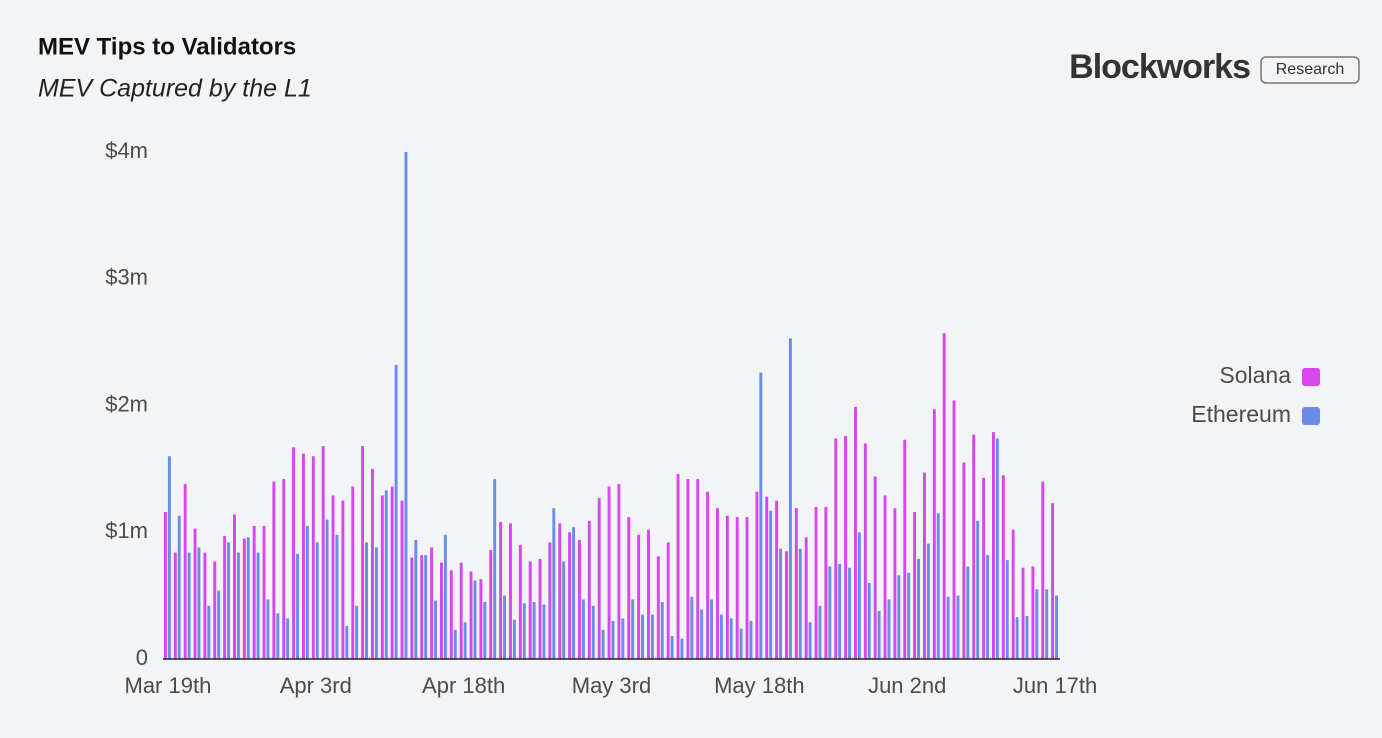 The width and height of the screenshot is (1382, 738). I want to click on y-tick-label: $2m, so click(126, 403).